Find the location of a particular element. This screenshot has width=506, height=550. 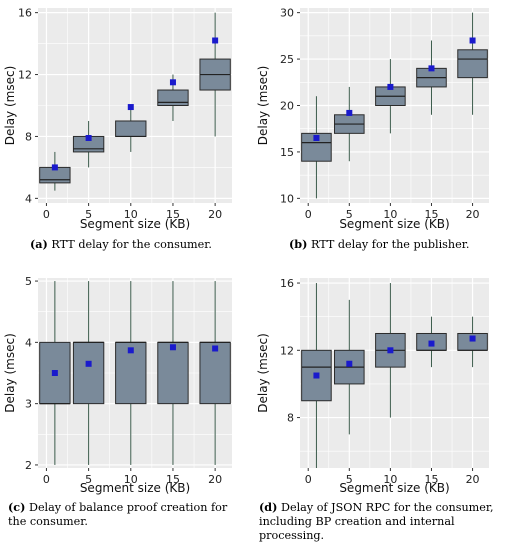

y-tick-label: 20 is located at coordinates (287, 106).